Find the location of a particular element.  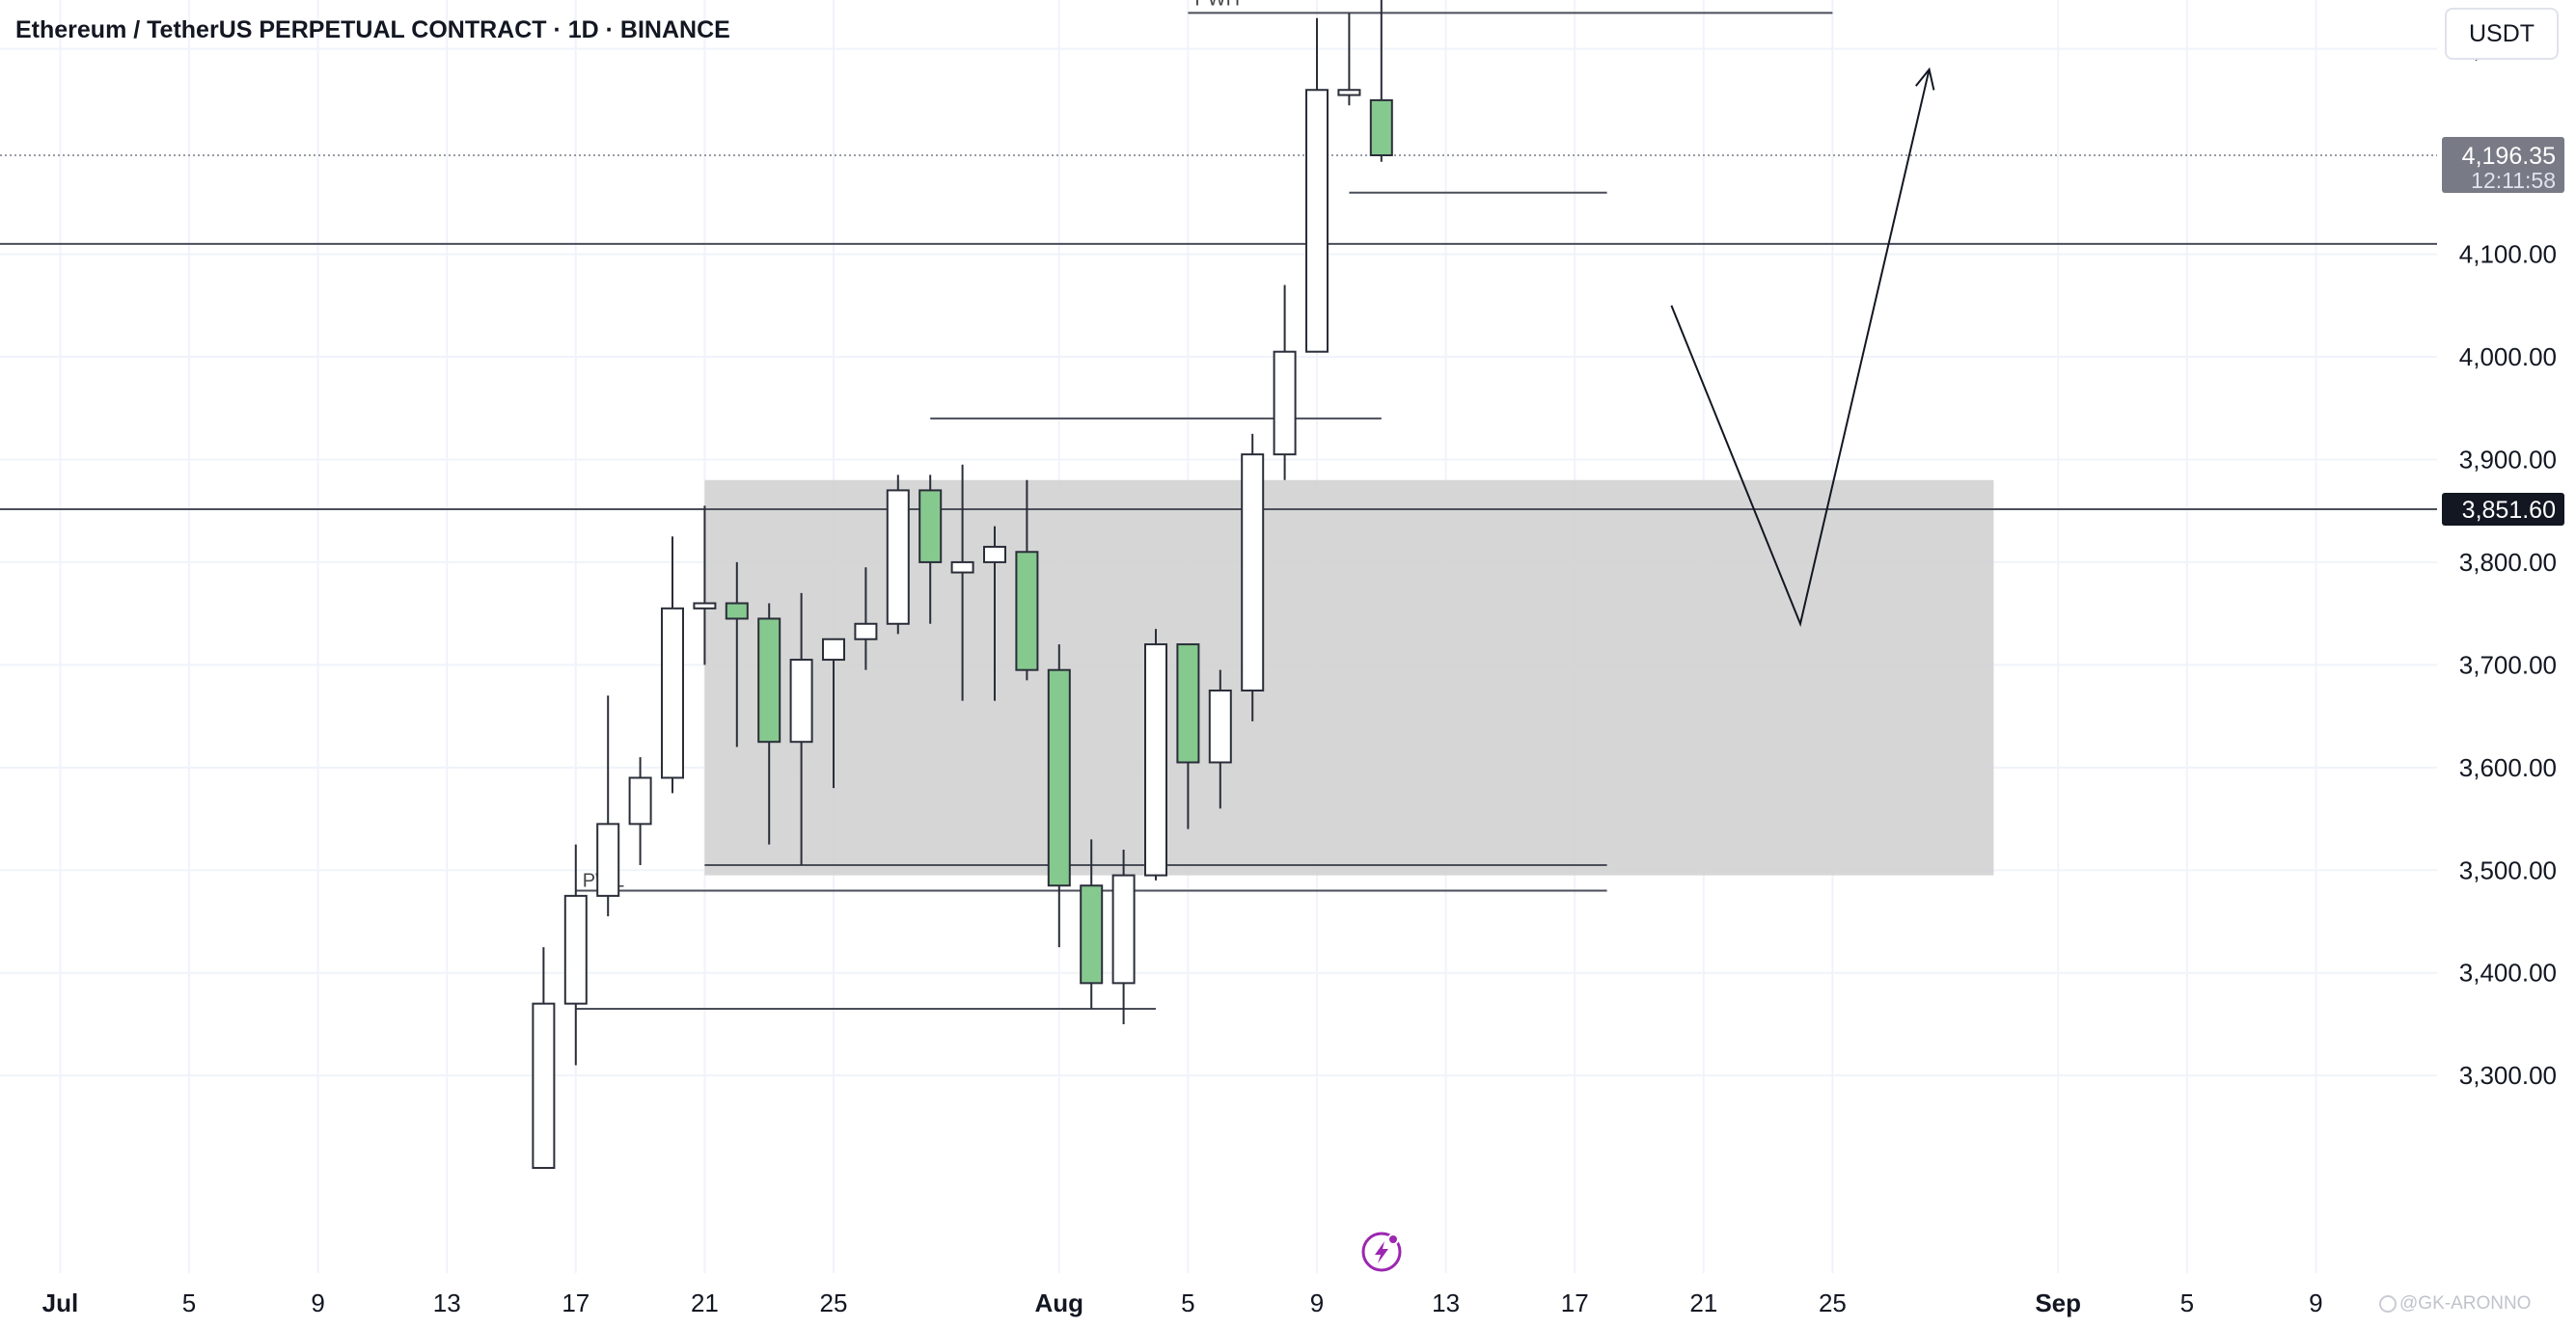

price-tick-label: 3,600.00 is located at coordinates (2508, 767).